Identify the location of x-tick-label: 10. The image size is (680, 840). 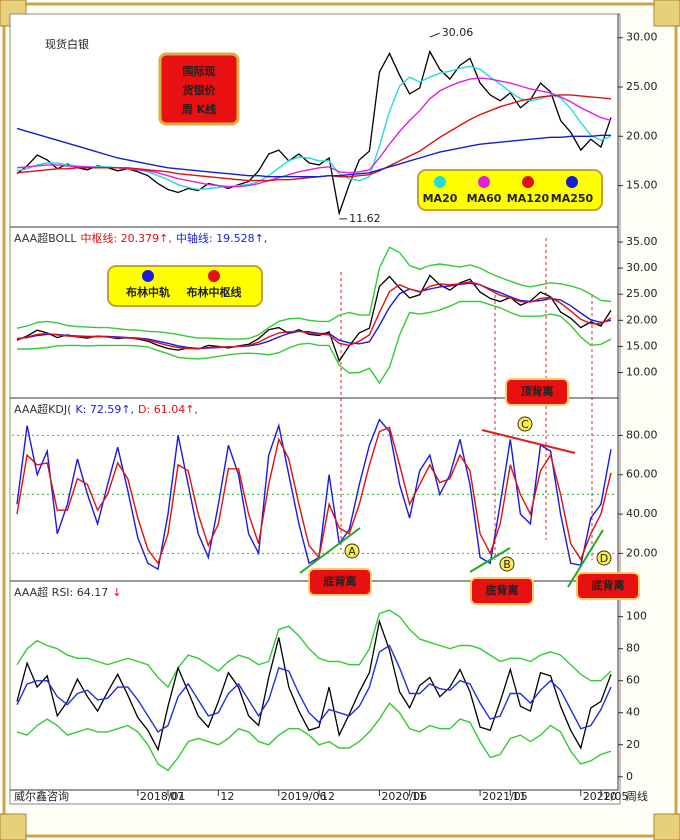
(610, 796).